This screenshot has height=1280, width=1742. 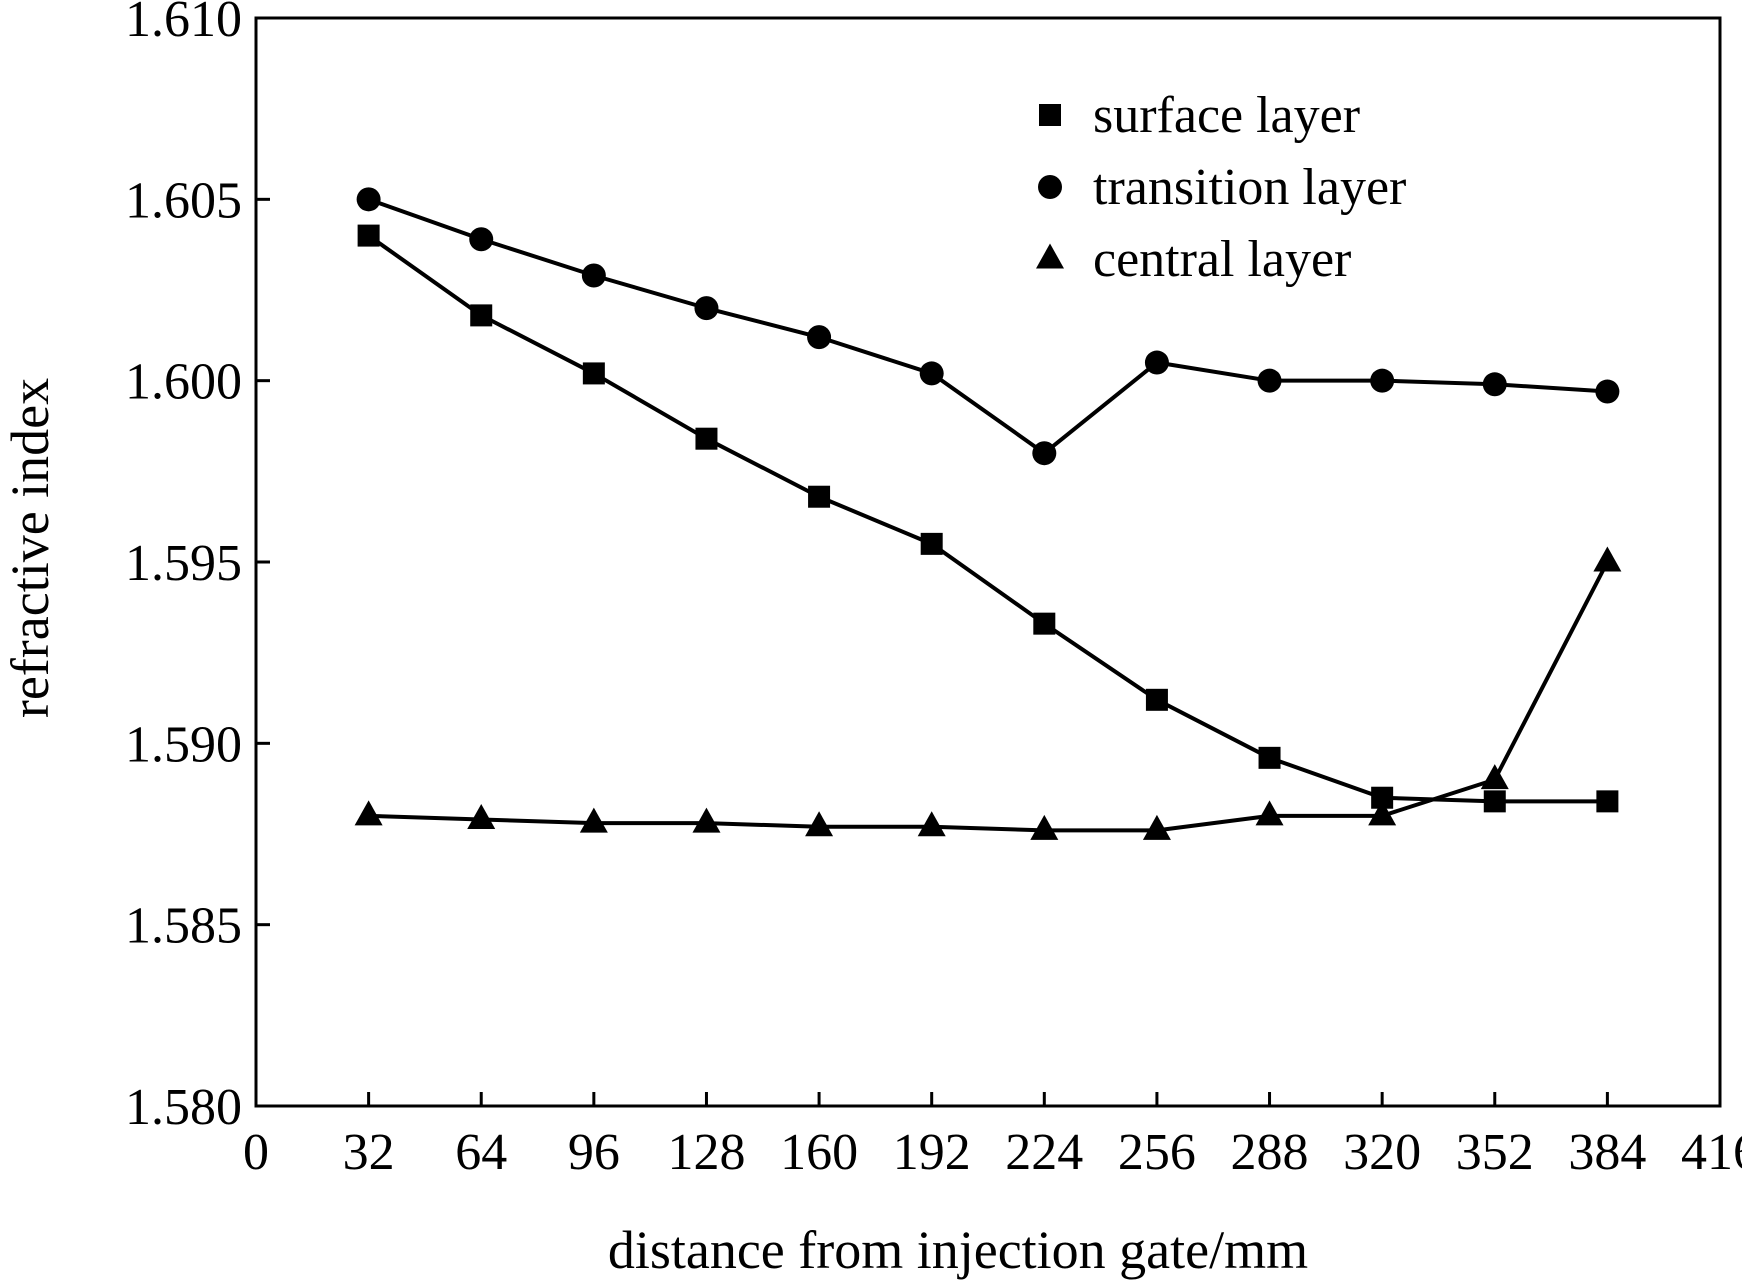 What do you see at coordinates (183, 563) in the screenshot?
I see `y-tick-label: 1.595` at bounding box center [183, 563].